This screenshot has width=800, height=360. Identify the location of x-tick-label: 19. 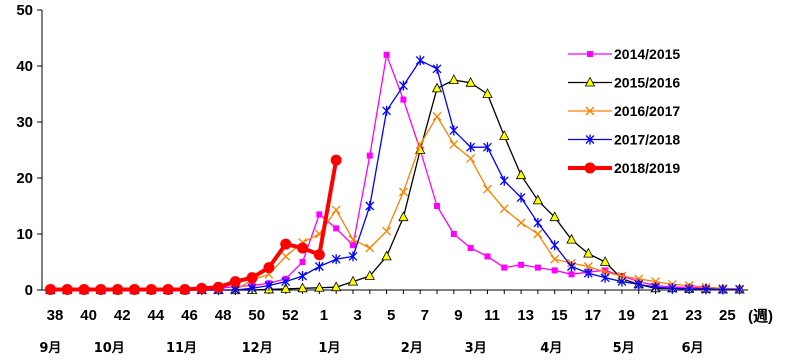
(626, 315).